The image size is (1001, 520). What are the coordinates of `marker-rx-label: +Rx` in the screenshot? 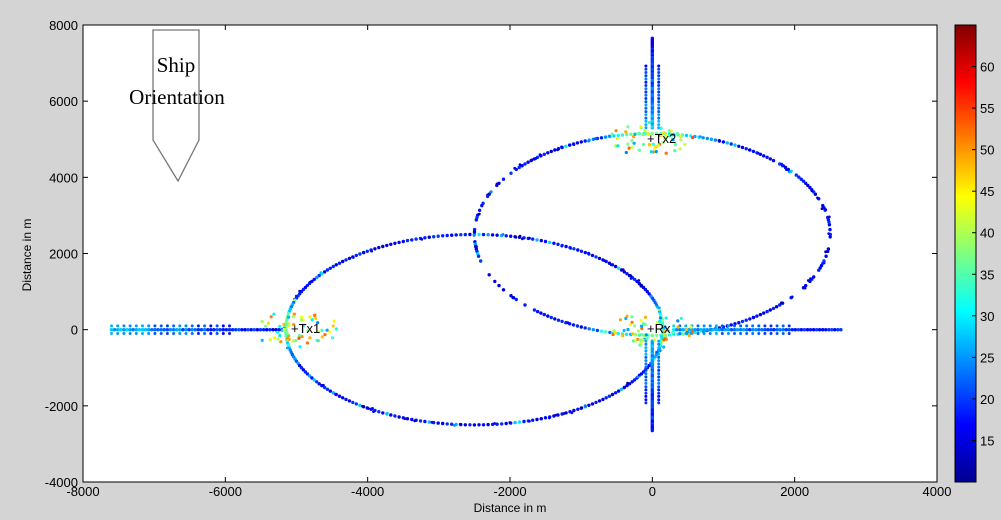 It's located at (659, 328).